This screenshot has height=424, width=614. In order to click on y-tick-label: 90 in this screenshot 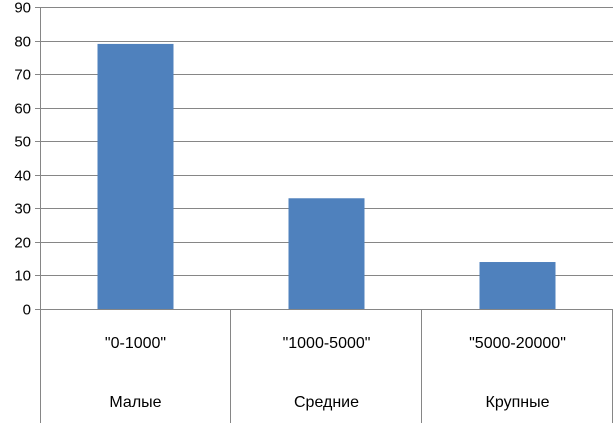, I will do `click(22, 8)`.